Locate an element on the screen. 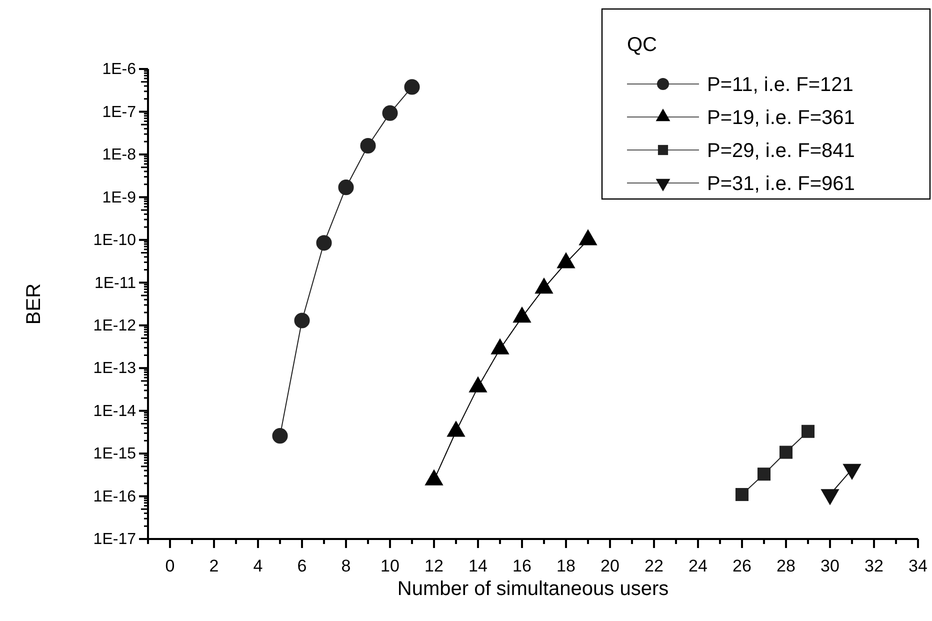  y-tick-label: 1E-11 is located at coordinates (115, 283).